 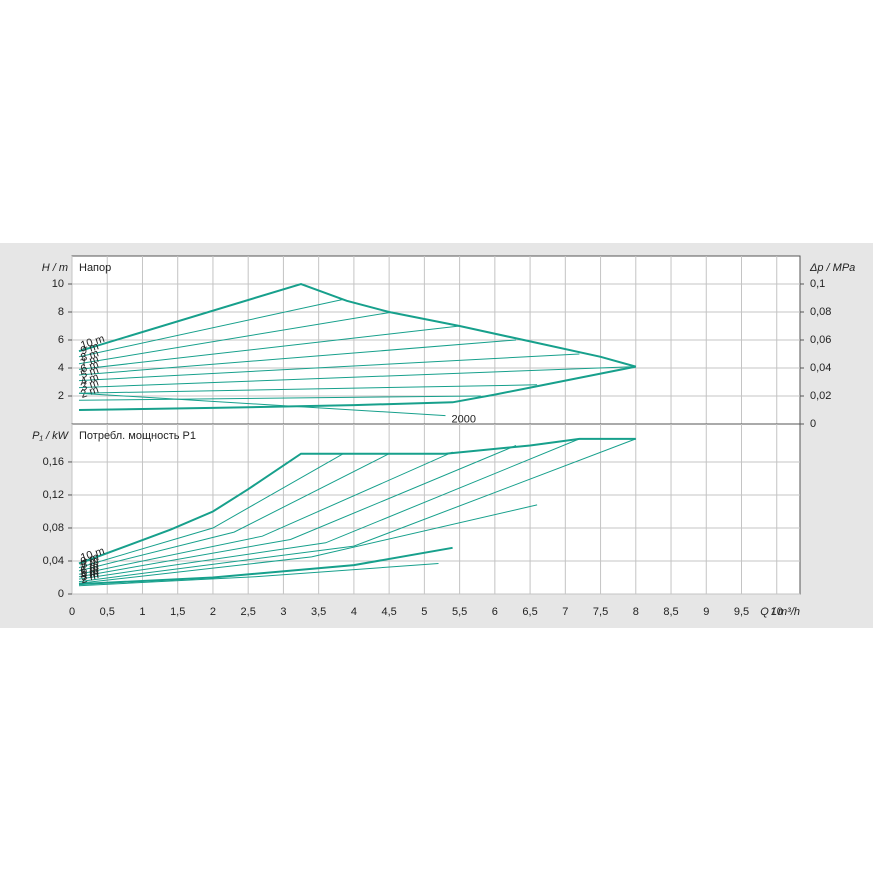 What do you see at coordinates (464, 420) in the screenshot?
I see `series-label: 2000` at bounding box center [464, 420].